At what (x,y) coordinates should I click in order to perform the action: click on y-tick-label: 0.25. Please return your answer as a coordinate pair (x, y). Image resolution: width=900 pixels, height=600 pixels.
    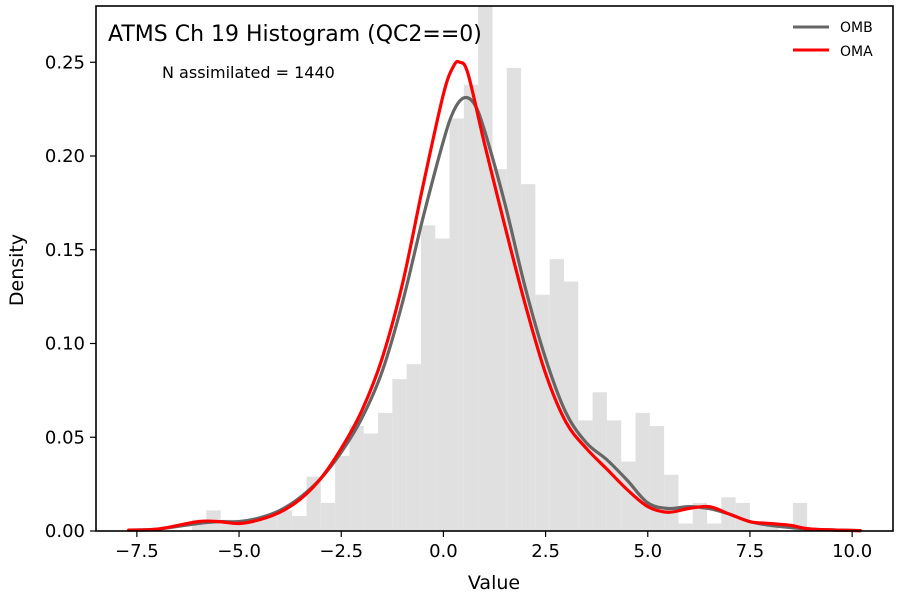
    Looking at the image, I should click on (65, 62).